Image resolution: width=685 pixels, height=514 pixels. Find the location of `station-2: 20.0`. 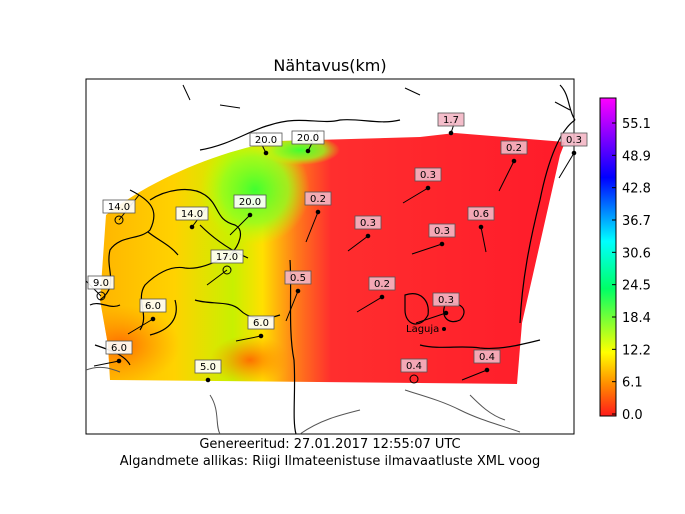

station-2: 20.0 is located at coordinates (308, 142).